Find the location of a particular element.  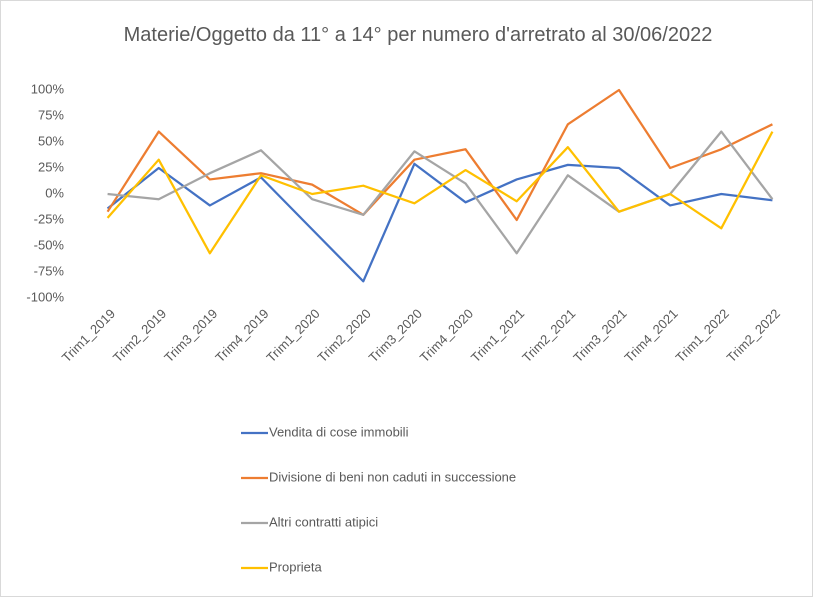

y-tick-label: -75% is located at coordinates (49, 270).